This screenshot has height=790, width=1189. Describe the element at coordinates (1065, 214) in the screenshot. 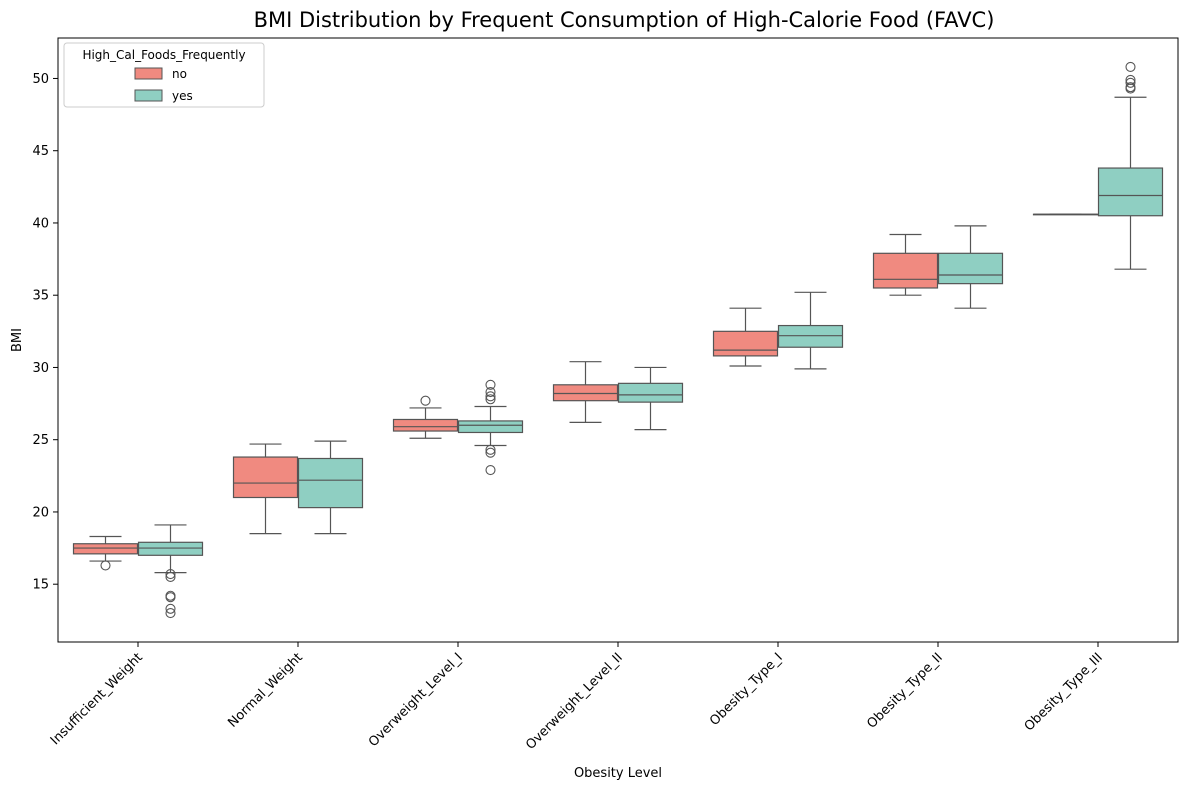

I see `box-no-Obesity_Type_III` at that location.